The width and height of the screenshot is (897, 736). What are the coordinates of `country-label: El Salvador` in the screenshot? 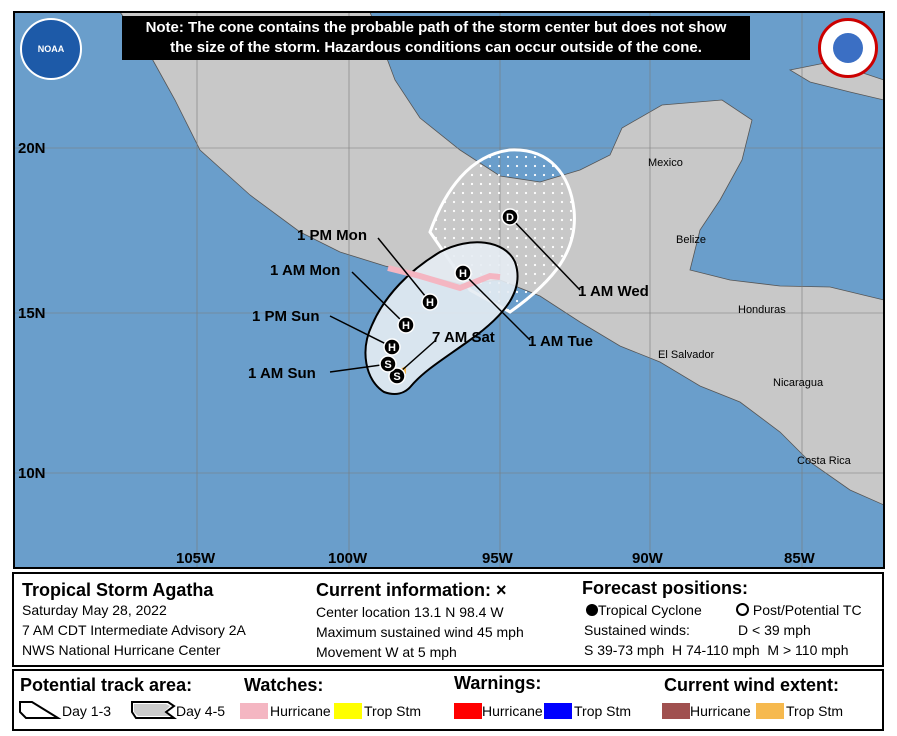 It's located at (686, 355).